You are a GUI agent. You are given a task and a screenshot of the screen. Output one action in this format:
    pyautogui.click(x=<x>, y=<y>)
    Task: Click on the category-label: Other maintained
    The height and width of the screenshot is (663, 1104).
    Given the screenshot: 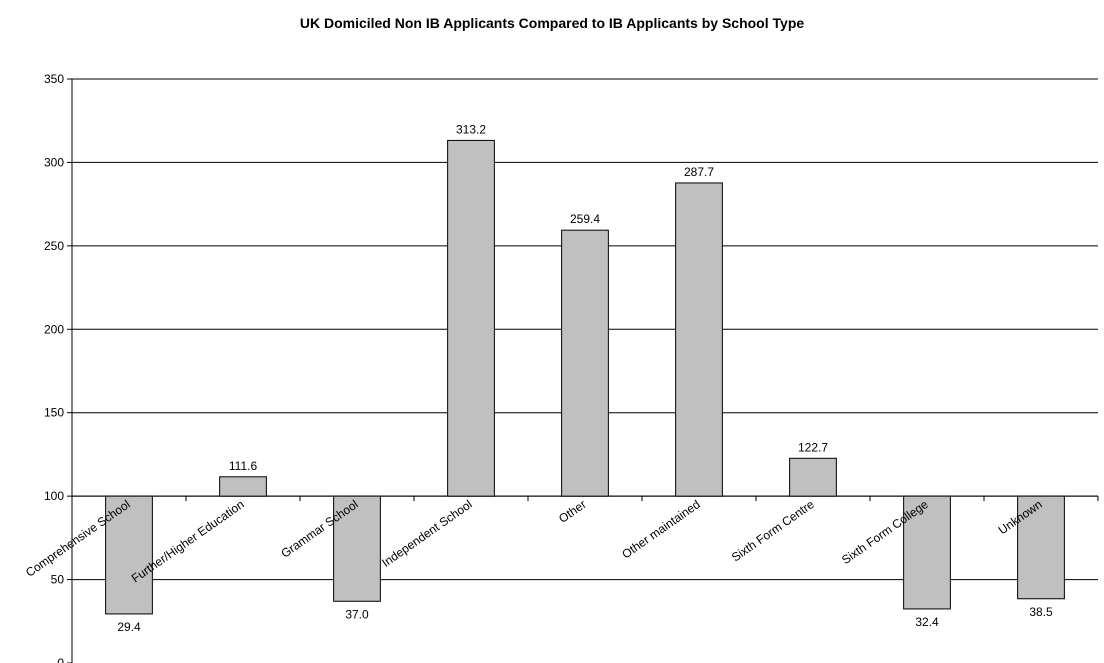 What is the action you would take?
    pyautogui.click(x=660, y=529)
    